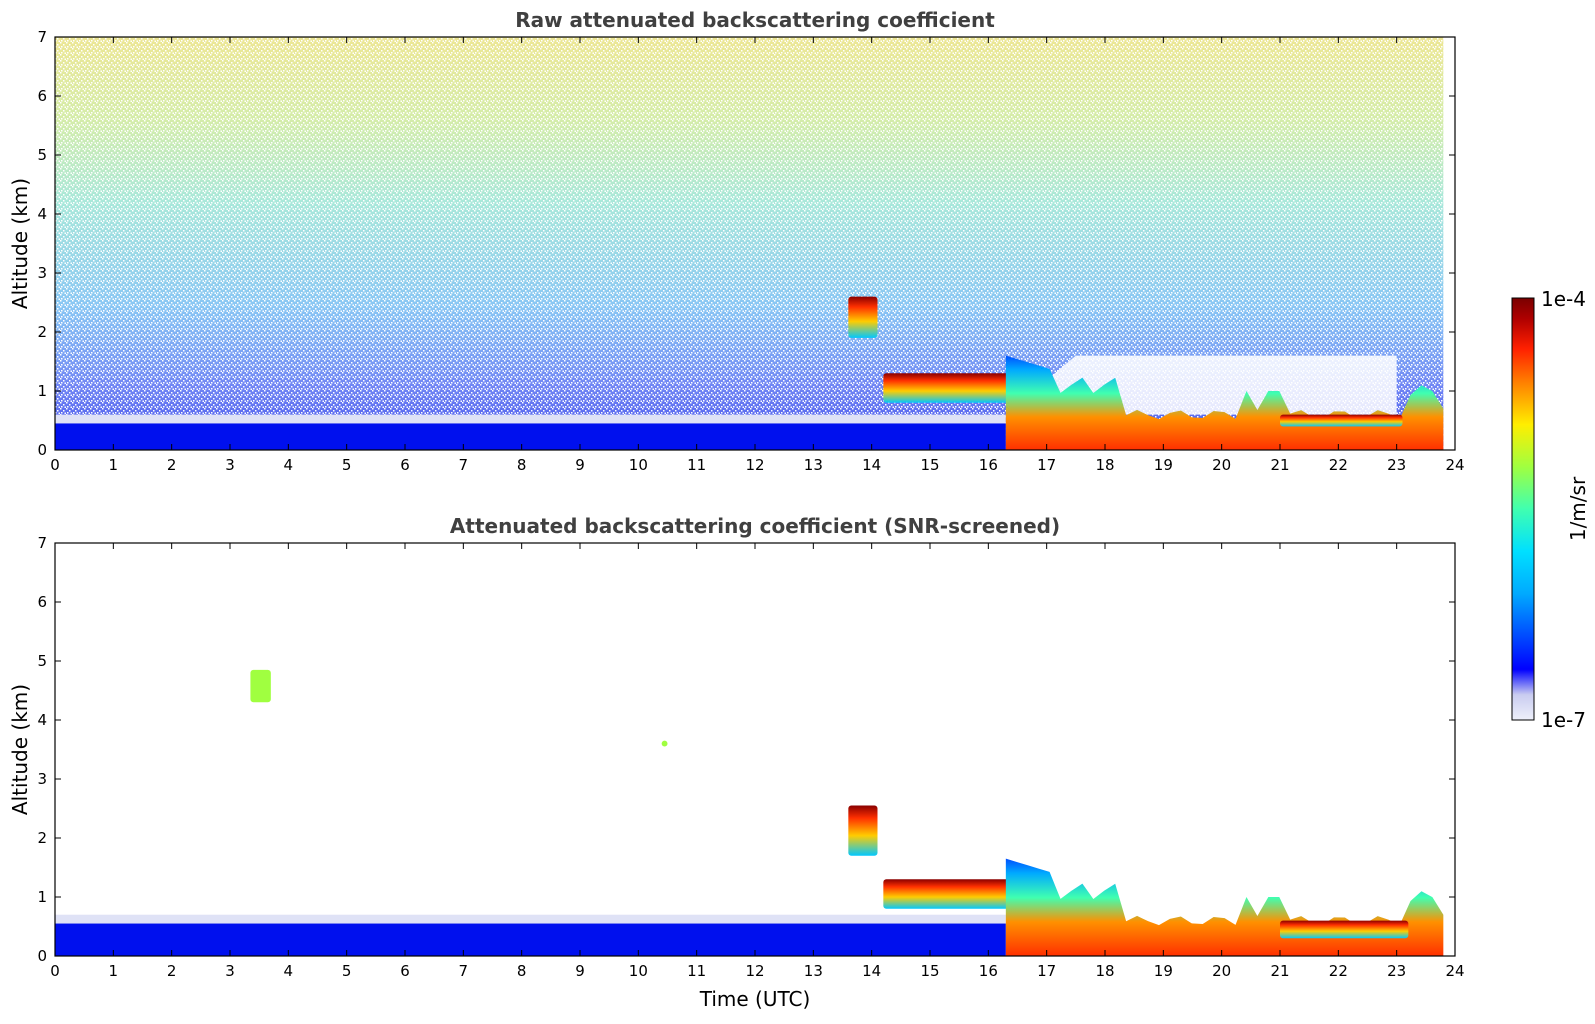 The height and width of the screenshot is (1024, 1595). I want to click on colorbar: 1e-4 1e-7 1/m/sr, so click(1550, 509).